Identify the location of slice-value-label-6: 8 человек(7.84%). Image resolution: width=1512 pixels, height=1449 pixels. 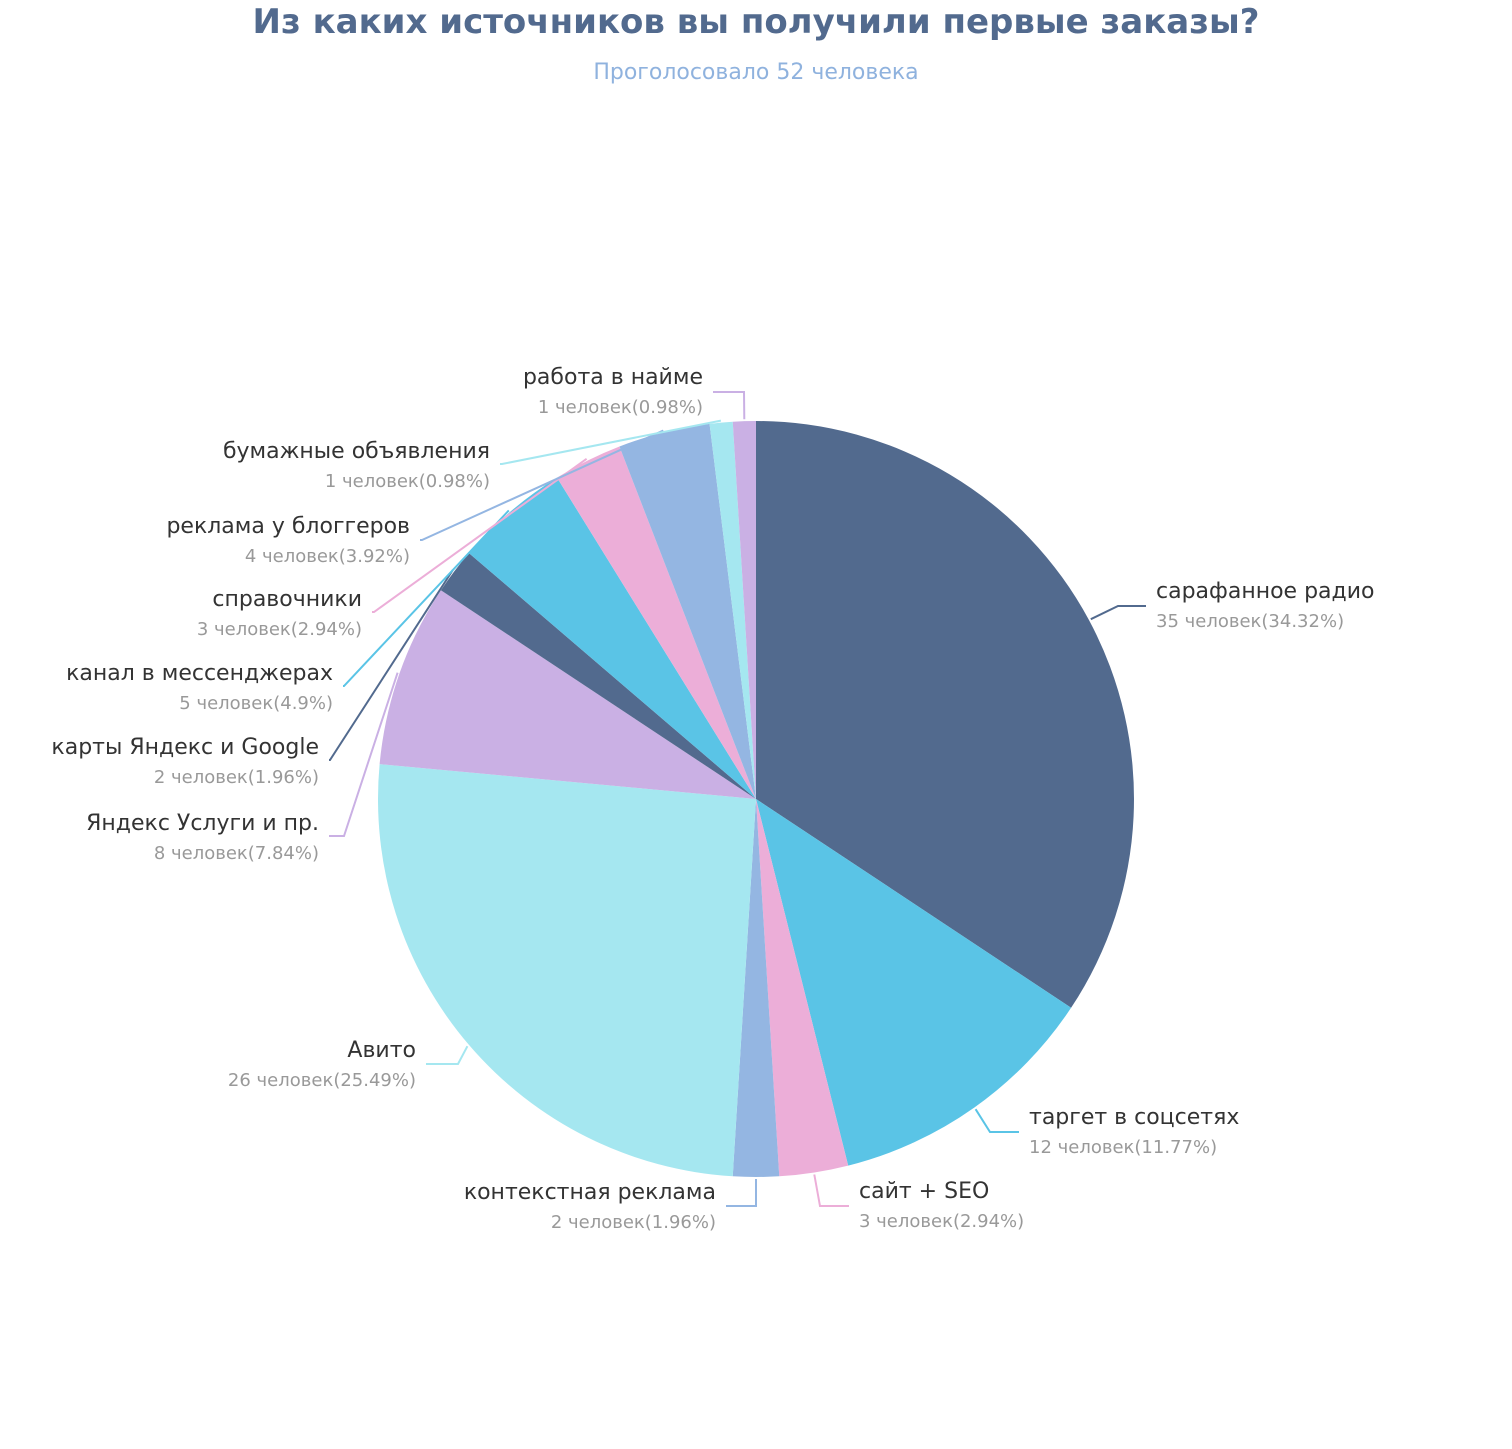
(236, 853).